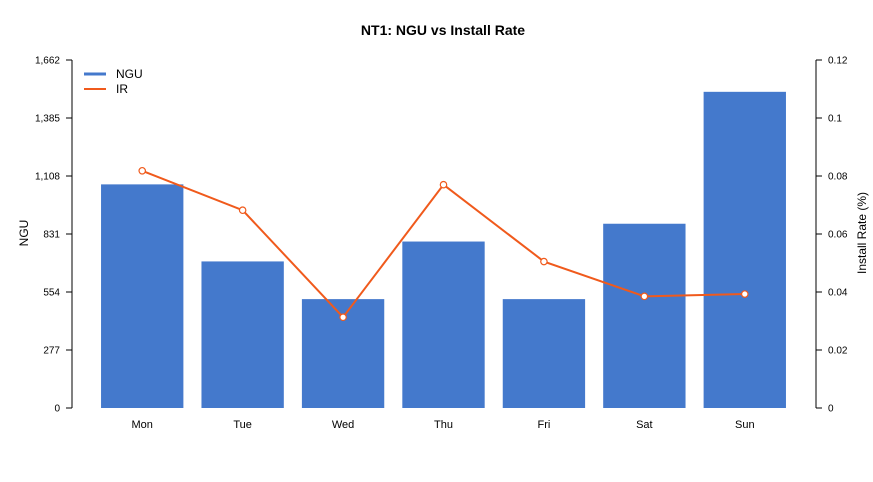  What do you see at coordinates (838, 351) in the screenshot?
I see `right-tick-label: 0.02` at bounding box center [838, 351].